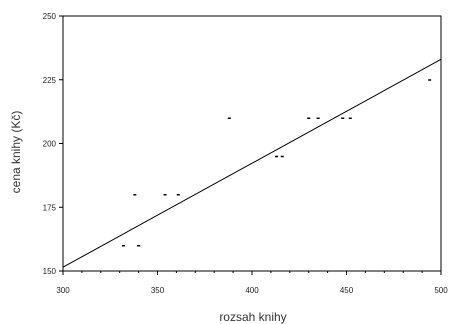 This screenshot has height=324, width=451. Describe the element at coordinates (50, 271) in the screenshot. I see `y-tick-label: 150` at that location.